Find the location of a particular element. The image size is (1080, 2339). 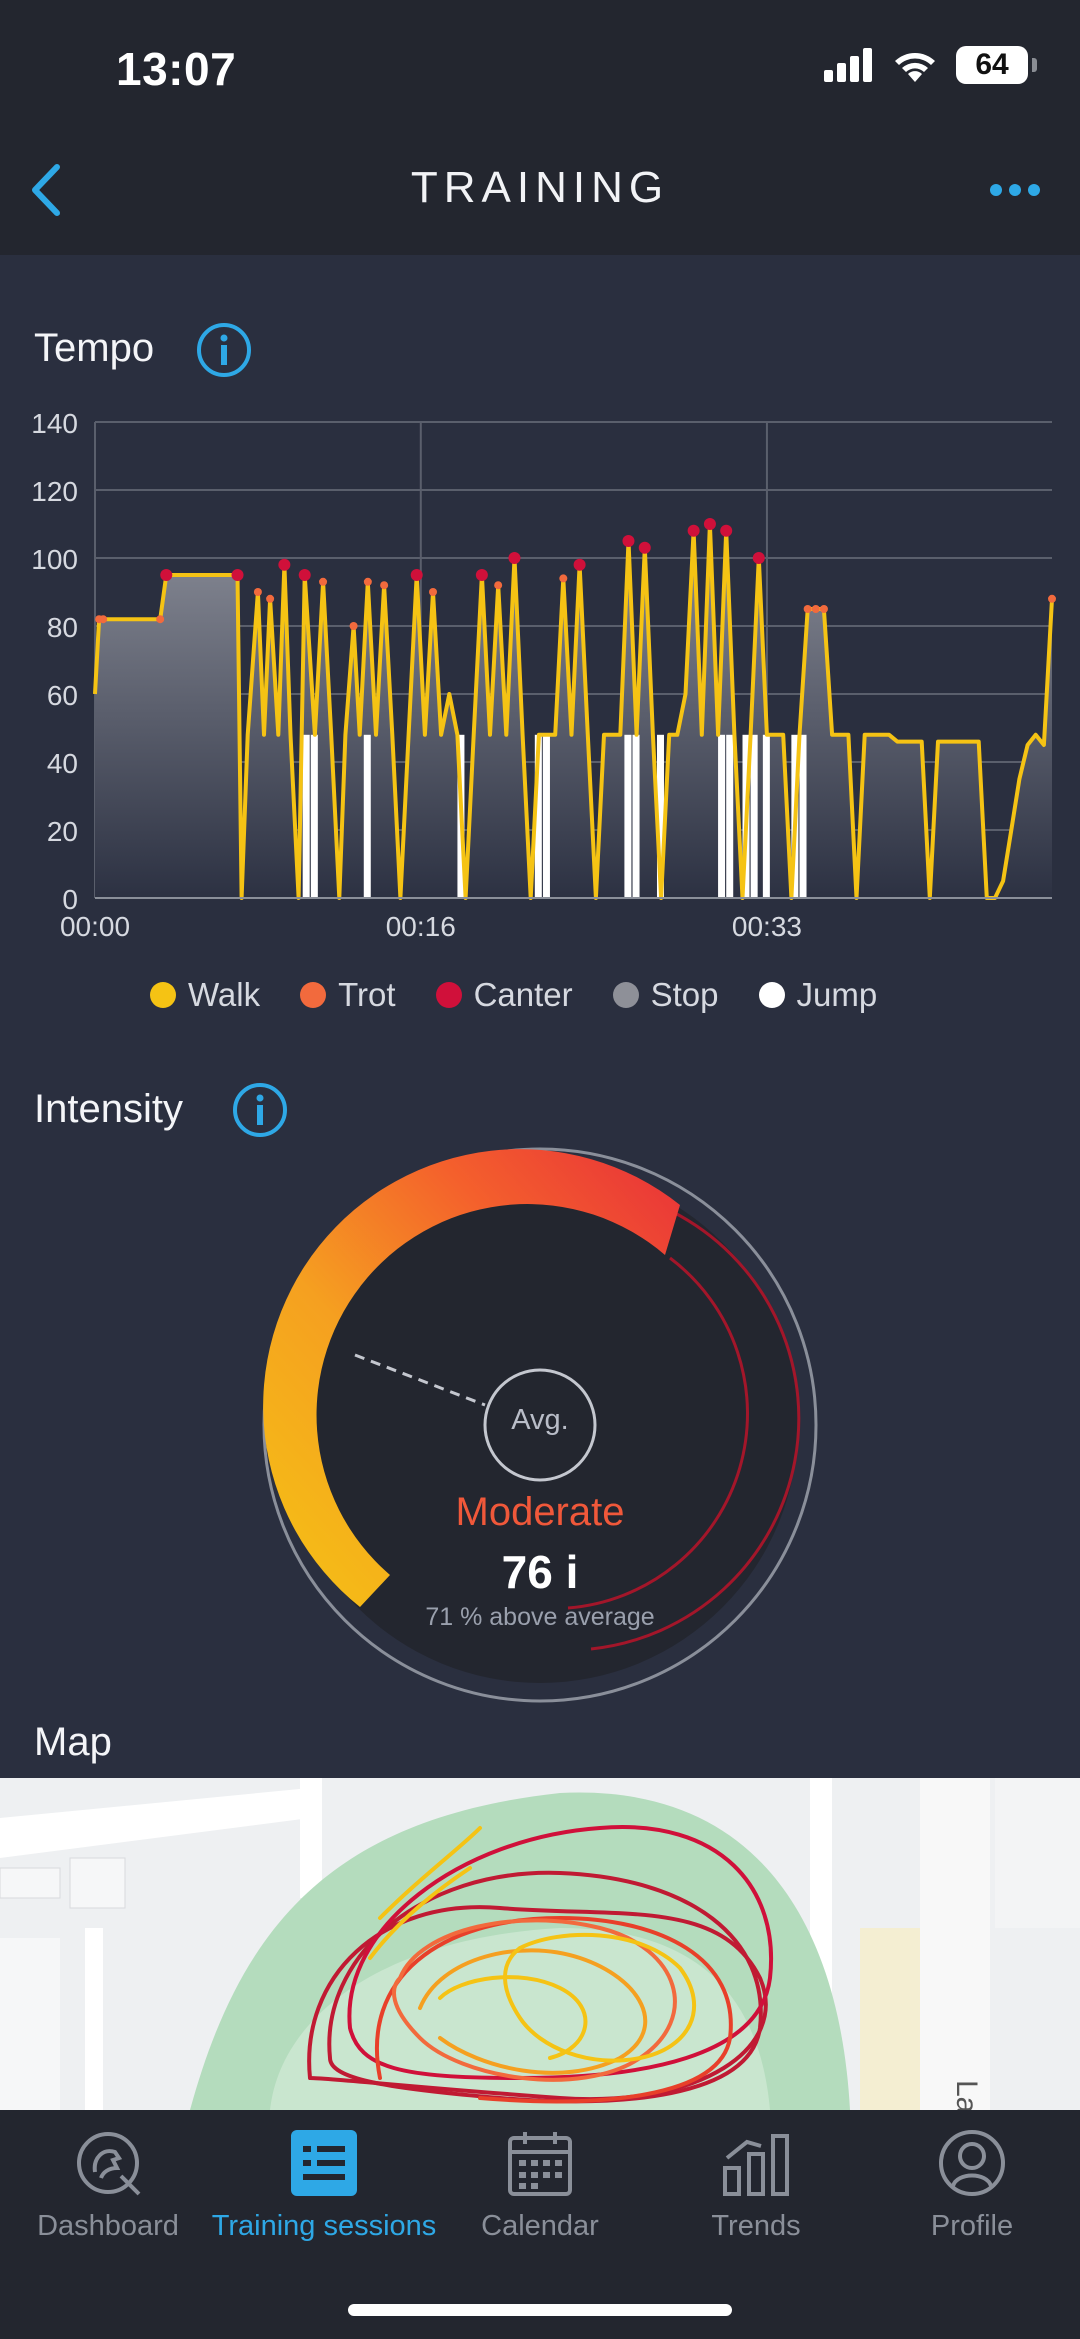

intensity-title: Intensity is located at coordinates (108, 1109).